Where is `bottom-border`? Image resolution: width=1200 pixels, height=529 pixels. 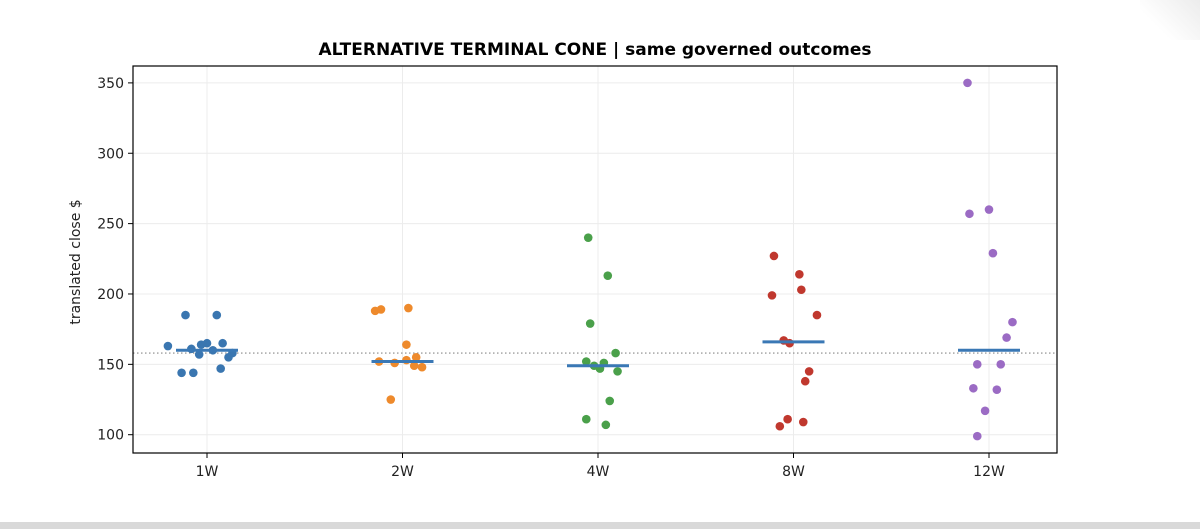
bottom-border is located at coordinates (600, 525).